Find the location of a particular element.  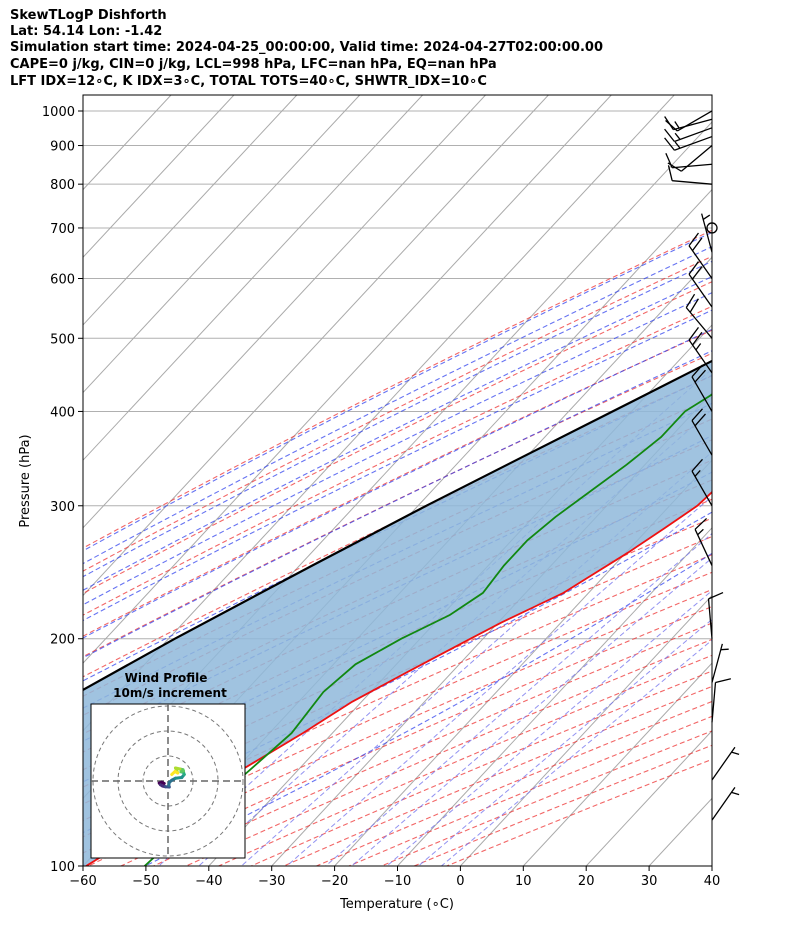

x-tick-label: 10 is located at coordinates (523, 881).